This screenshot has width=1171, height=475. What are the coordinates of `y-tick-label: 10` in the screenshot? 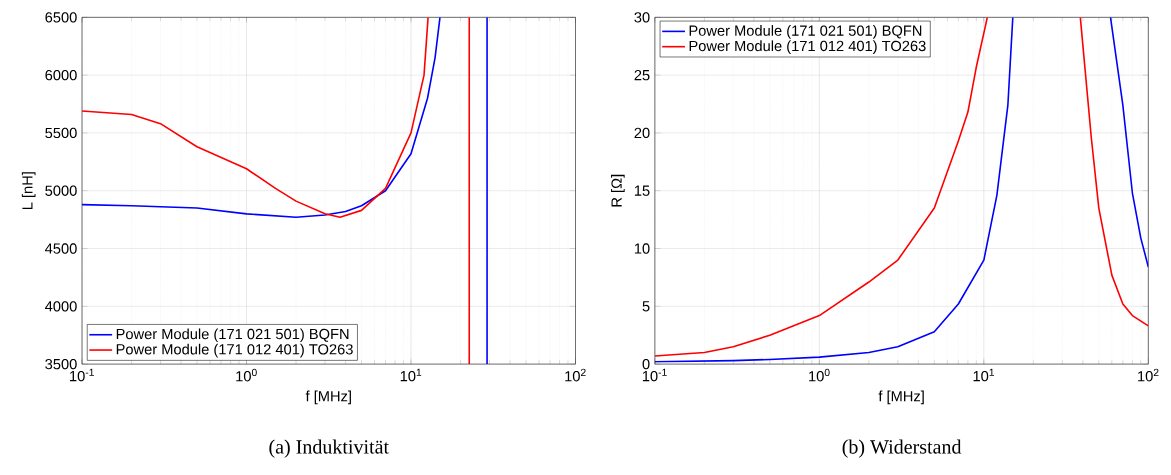 It's located at (642, 248).